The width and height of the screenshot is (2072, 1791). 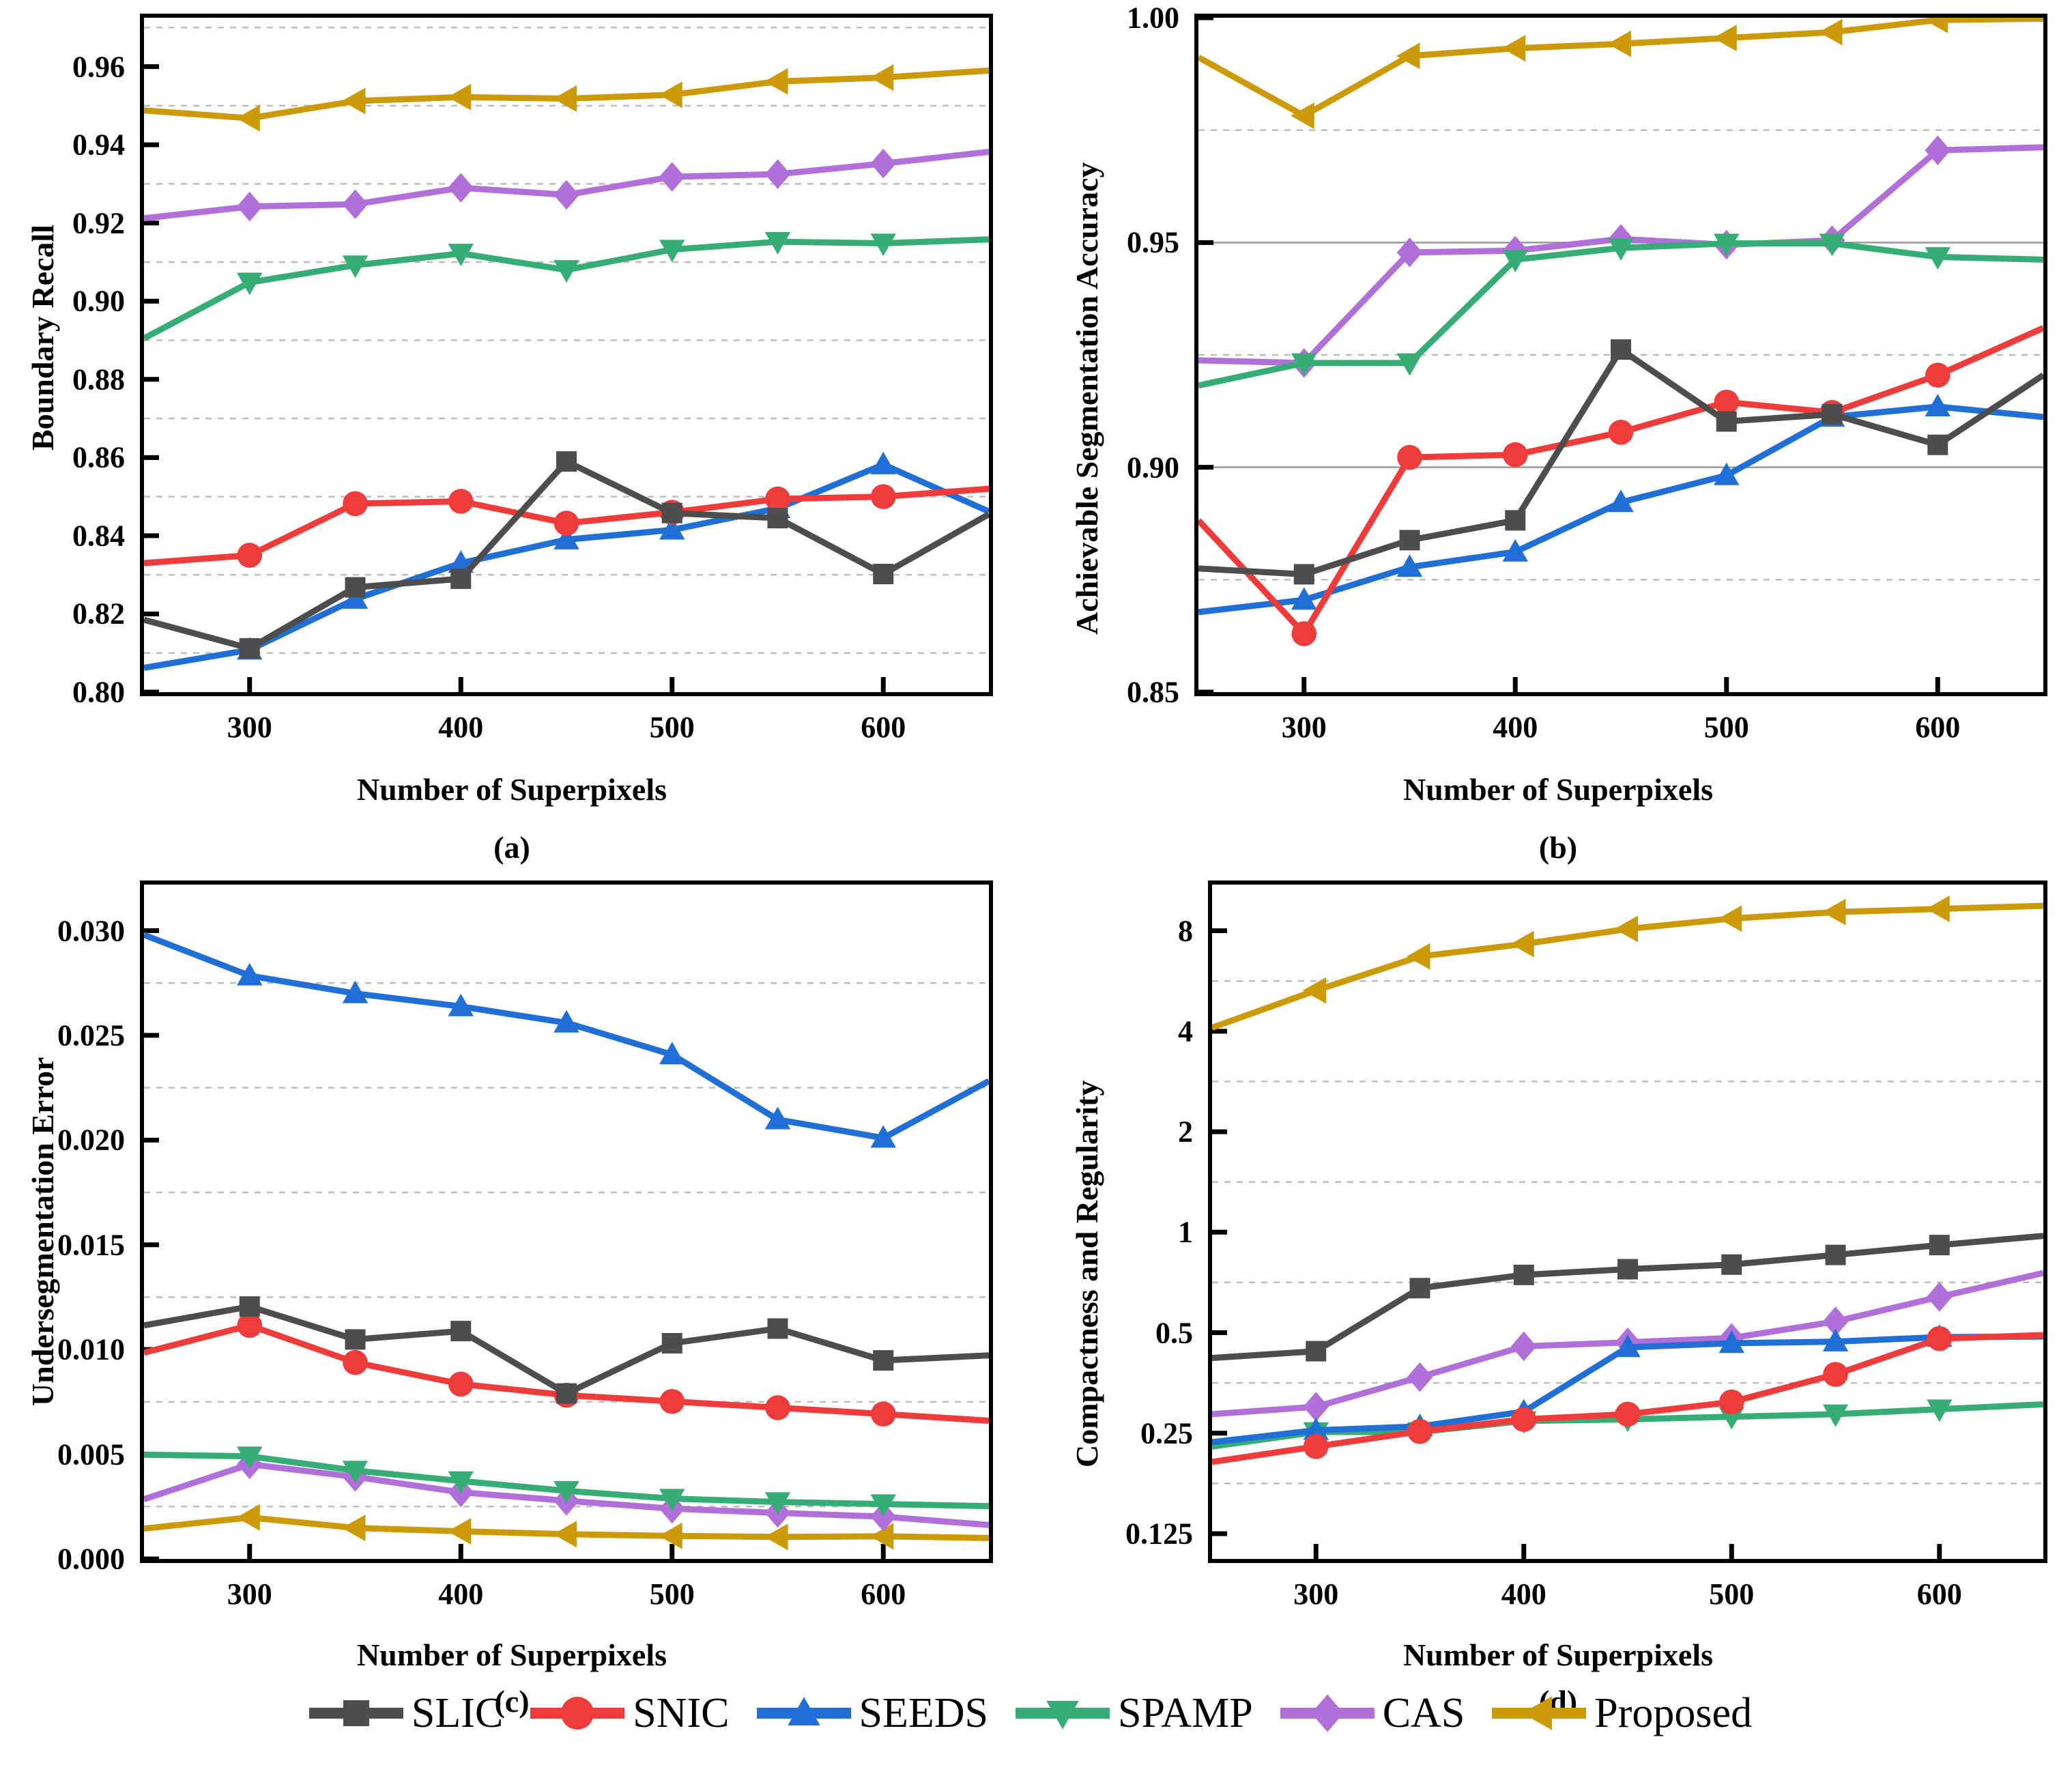 I want to click on y-tick-label: 0.84, so click(x=98, y=536).